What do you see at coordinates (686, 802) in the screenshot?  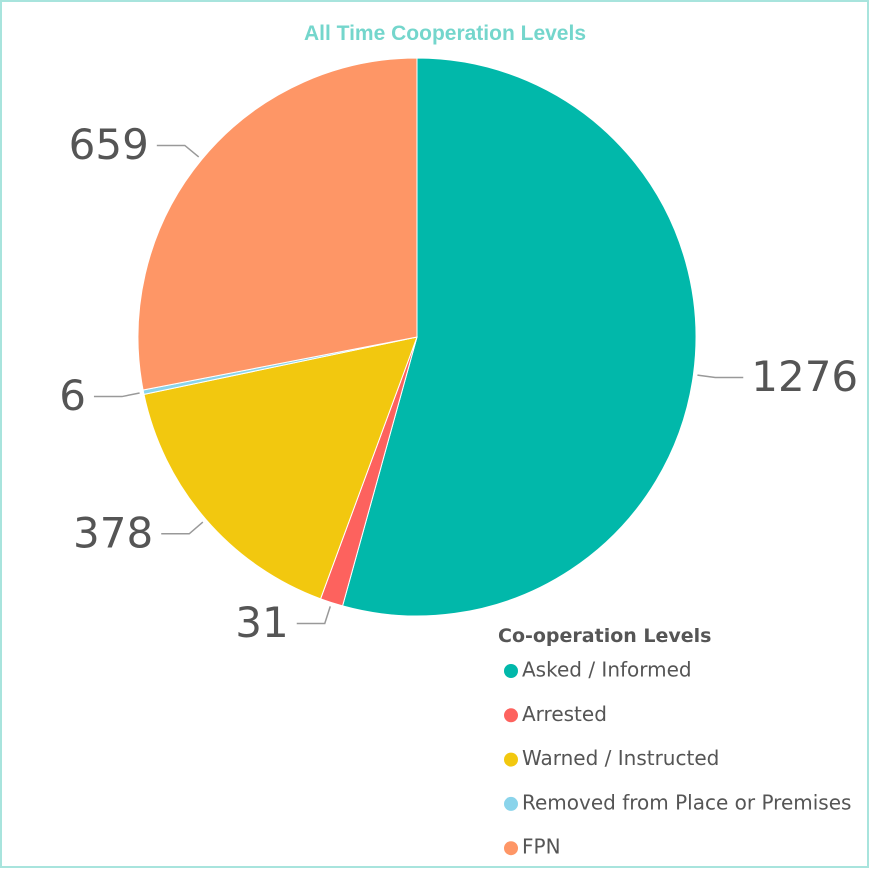 I see `legend-label: Removed from Place or Premises` at bounding box center [686, 802].